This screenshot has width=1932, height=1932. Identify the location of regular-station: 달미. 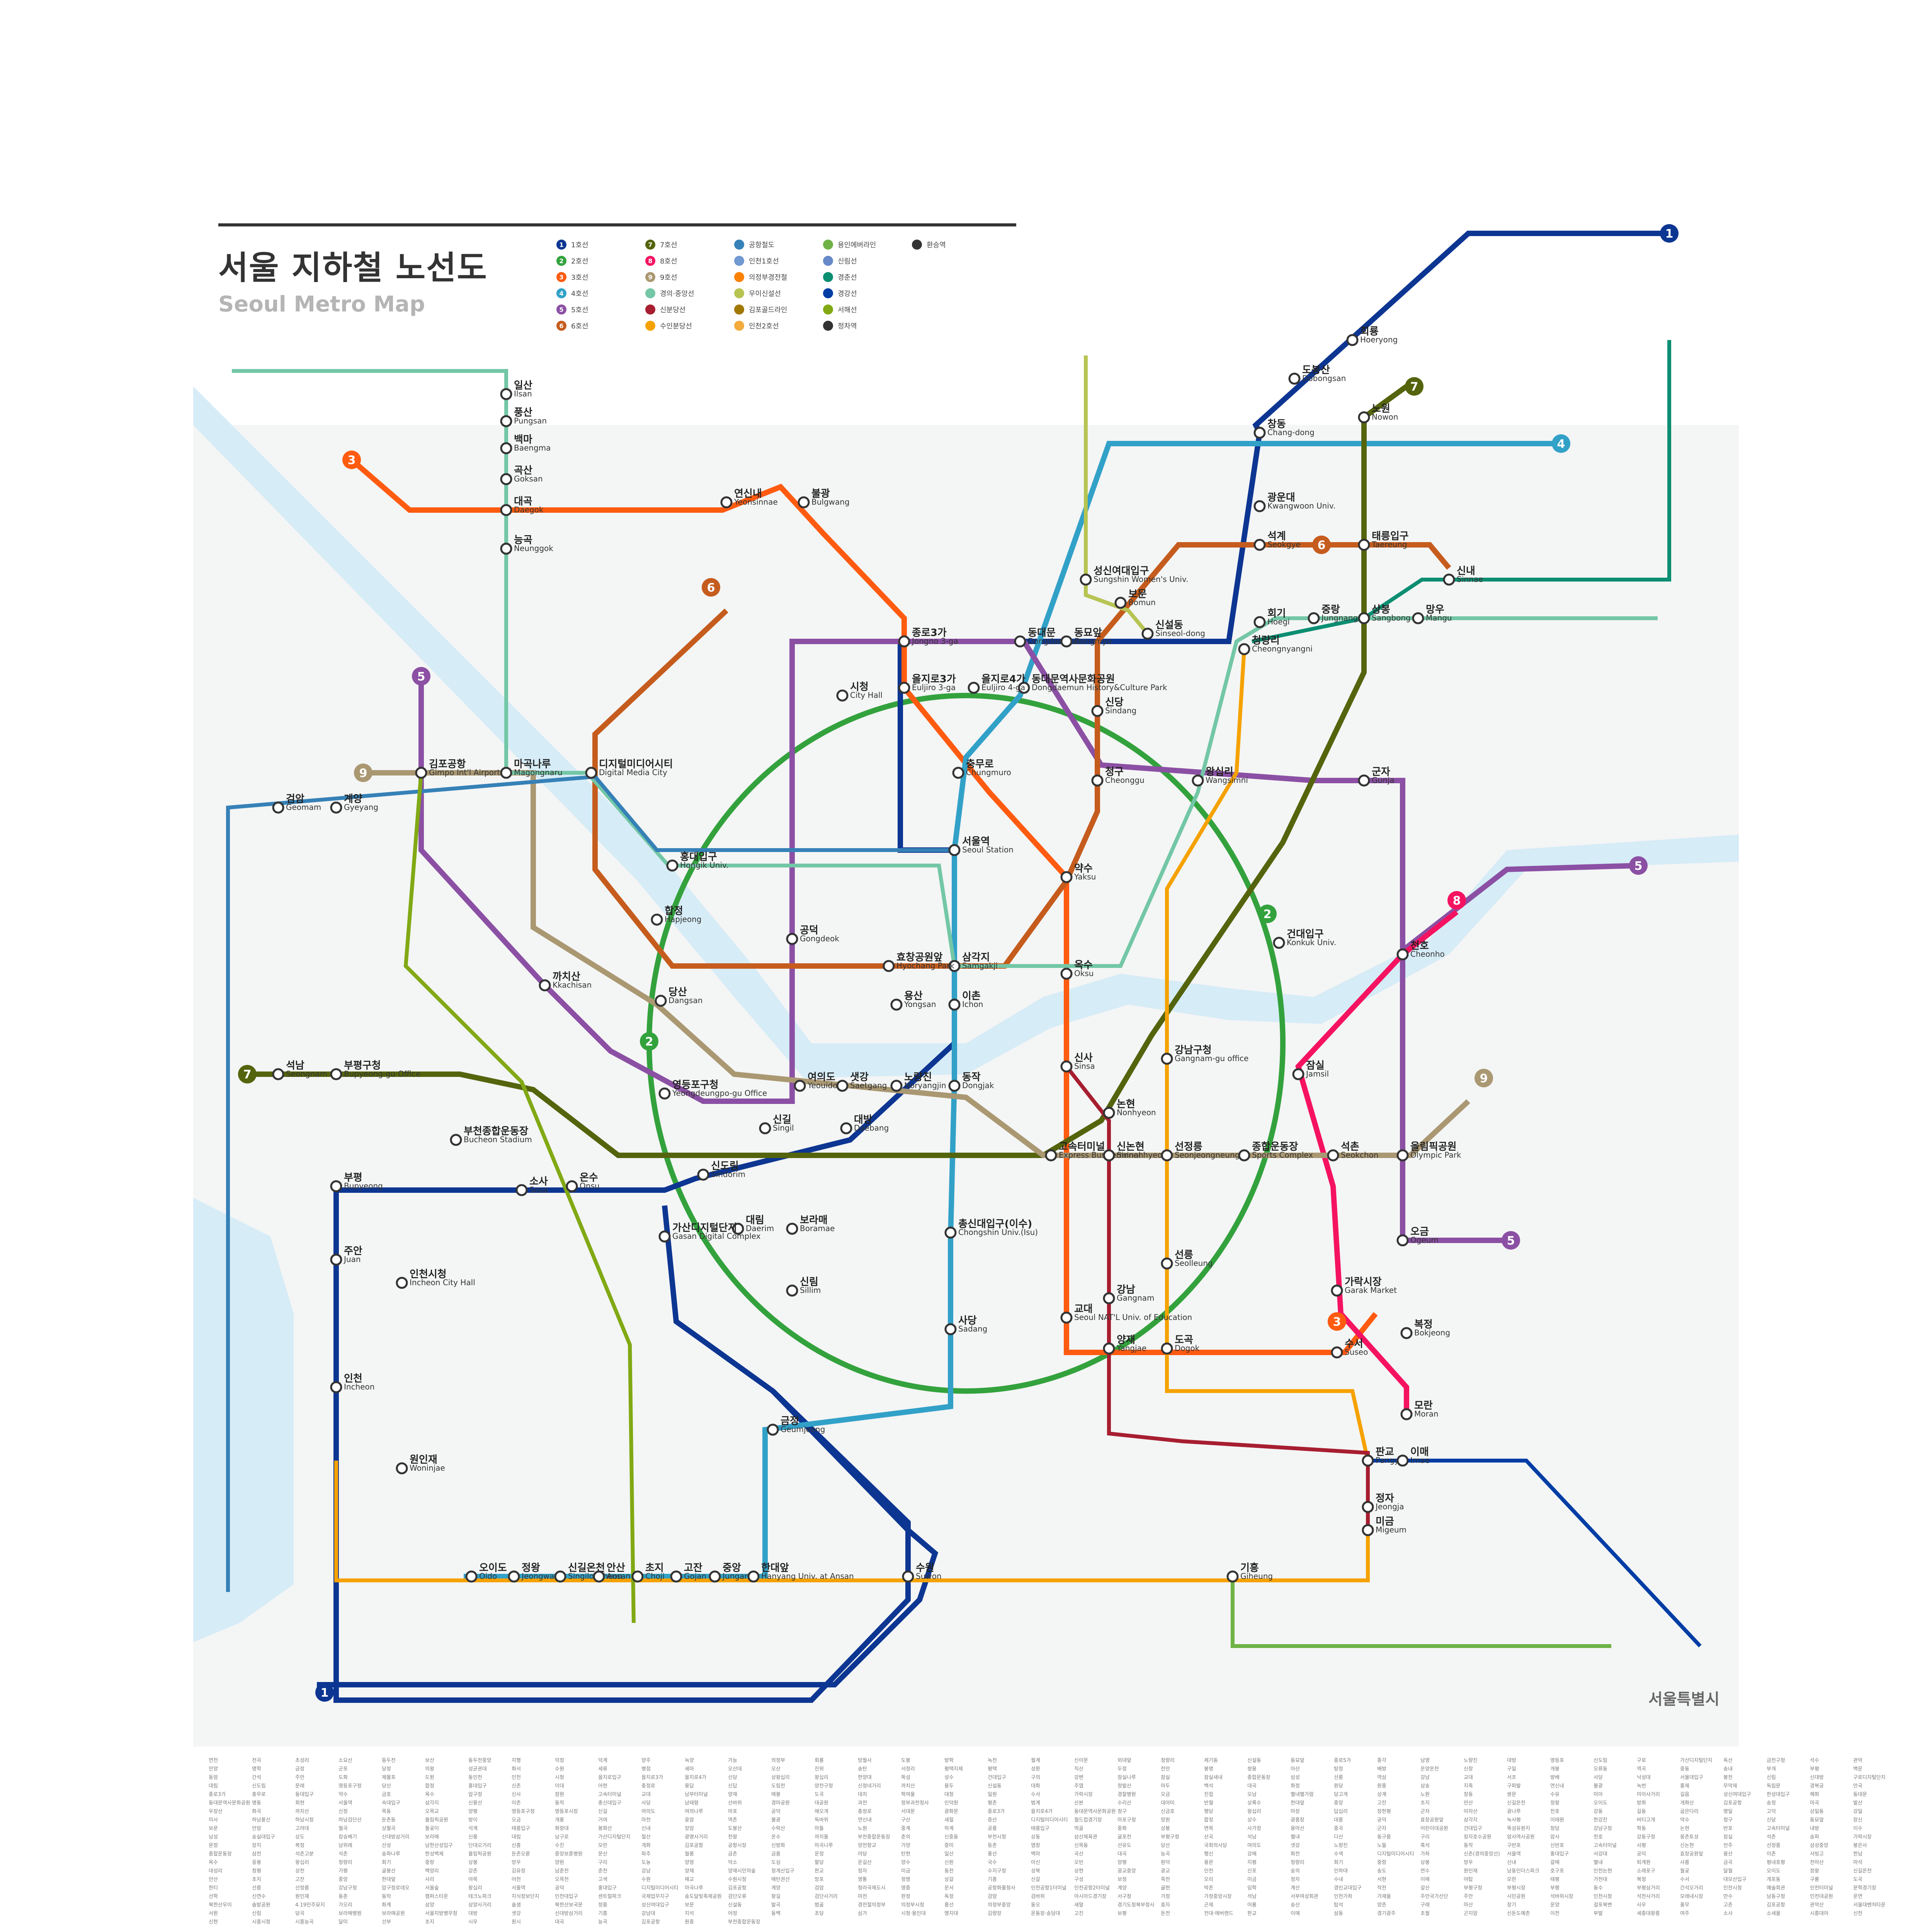
(343, 1922).